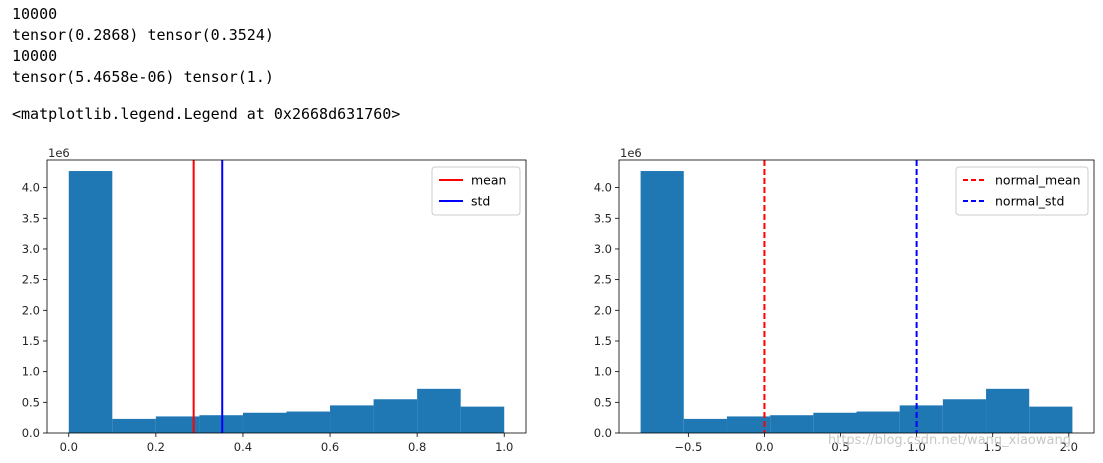 The width and height of the screenshot is (1103, 463). Describe the element at coordinates (1022, 191) in the screenshot. I see `legend-box` at that location.